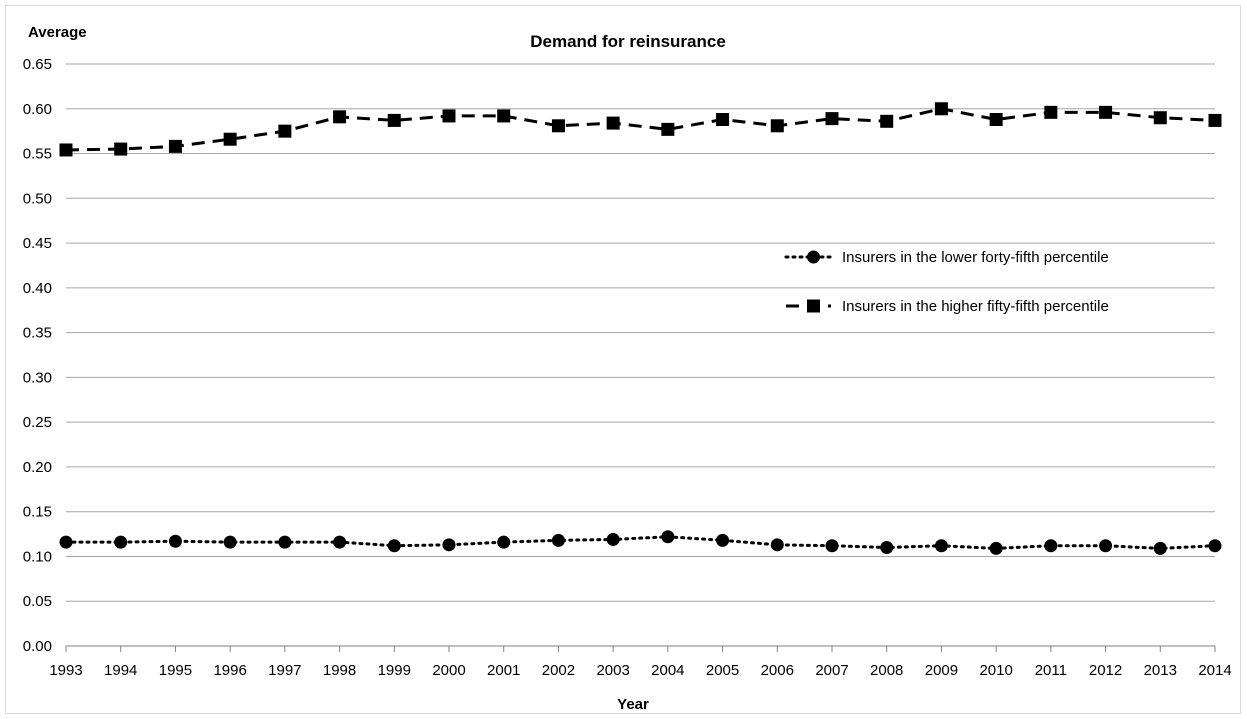 The width and height of the screenshot is (1247, 719). What do you see at coordinates (37, 556) in the screenshot?
I see `y-tick-label: 0.10` at bounding box center [37, 556].